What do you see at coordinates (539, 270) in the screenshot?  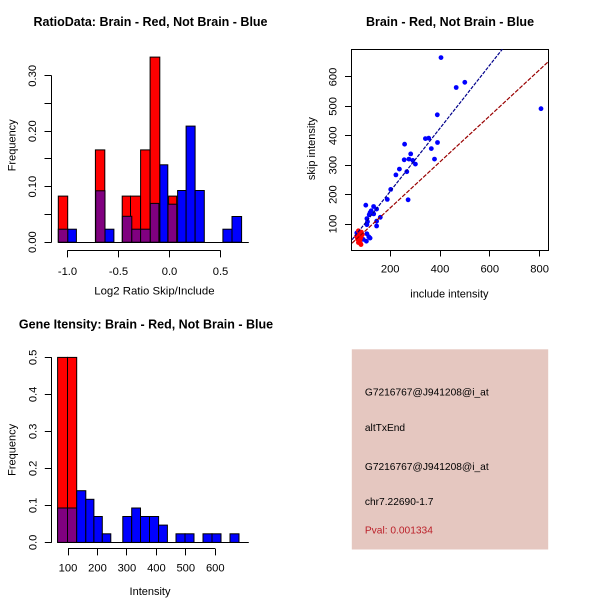 I see `svg-text: 800` at bounding box center [539, 270].